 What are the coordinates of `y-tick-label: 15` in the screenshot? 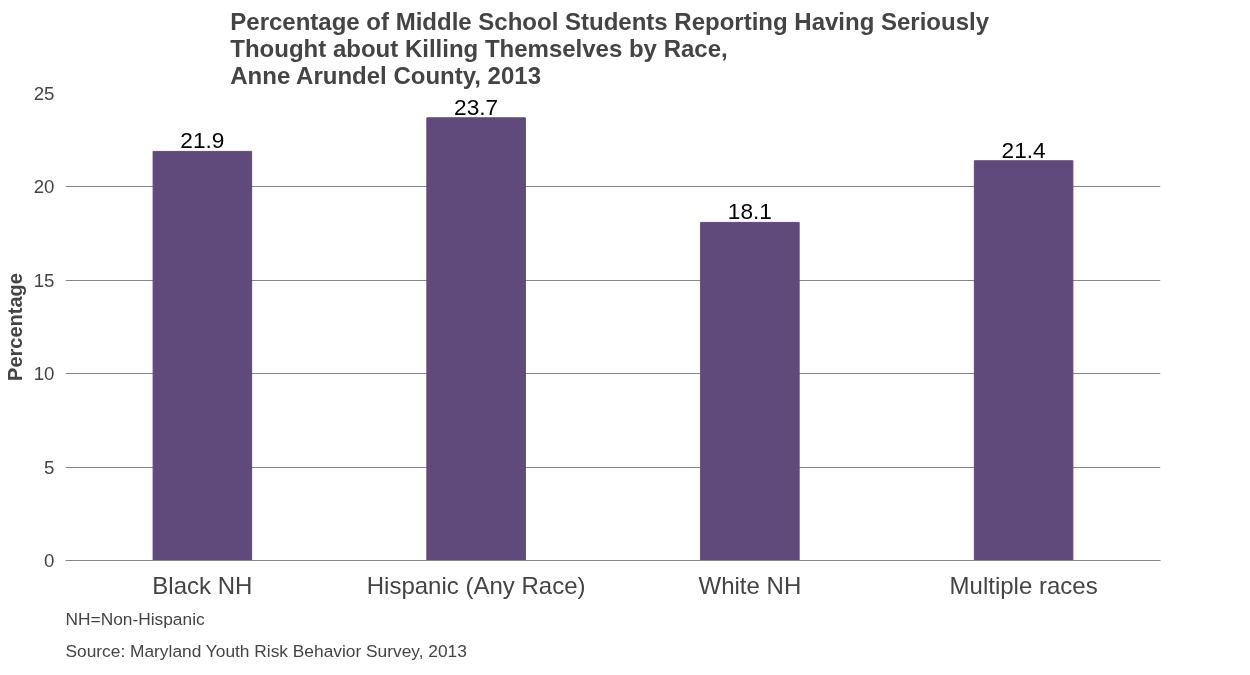 It's located at (44, 280).